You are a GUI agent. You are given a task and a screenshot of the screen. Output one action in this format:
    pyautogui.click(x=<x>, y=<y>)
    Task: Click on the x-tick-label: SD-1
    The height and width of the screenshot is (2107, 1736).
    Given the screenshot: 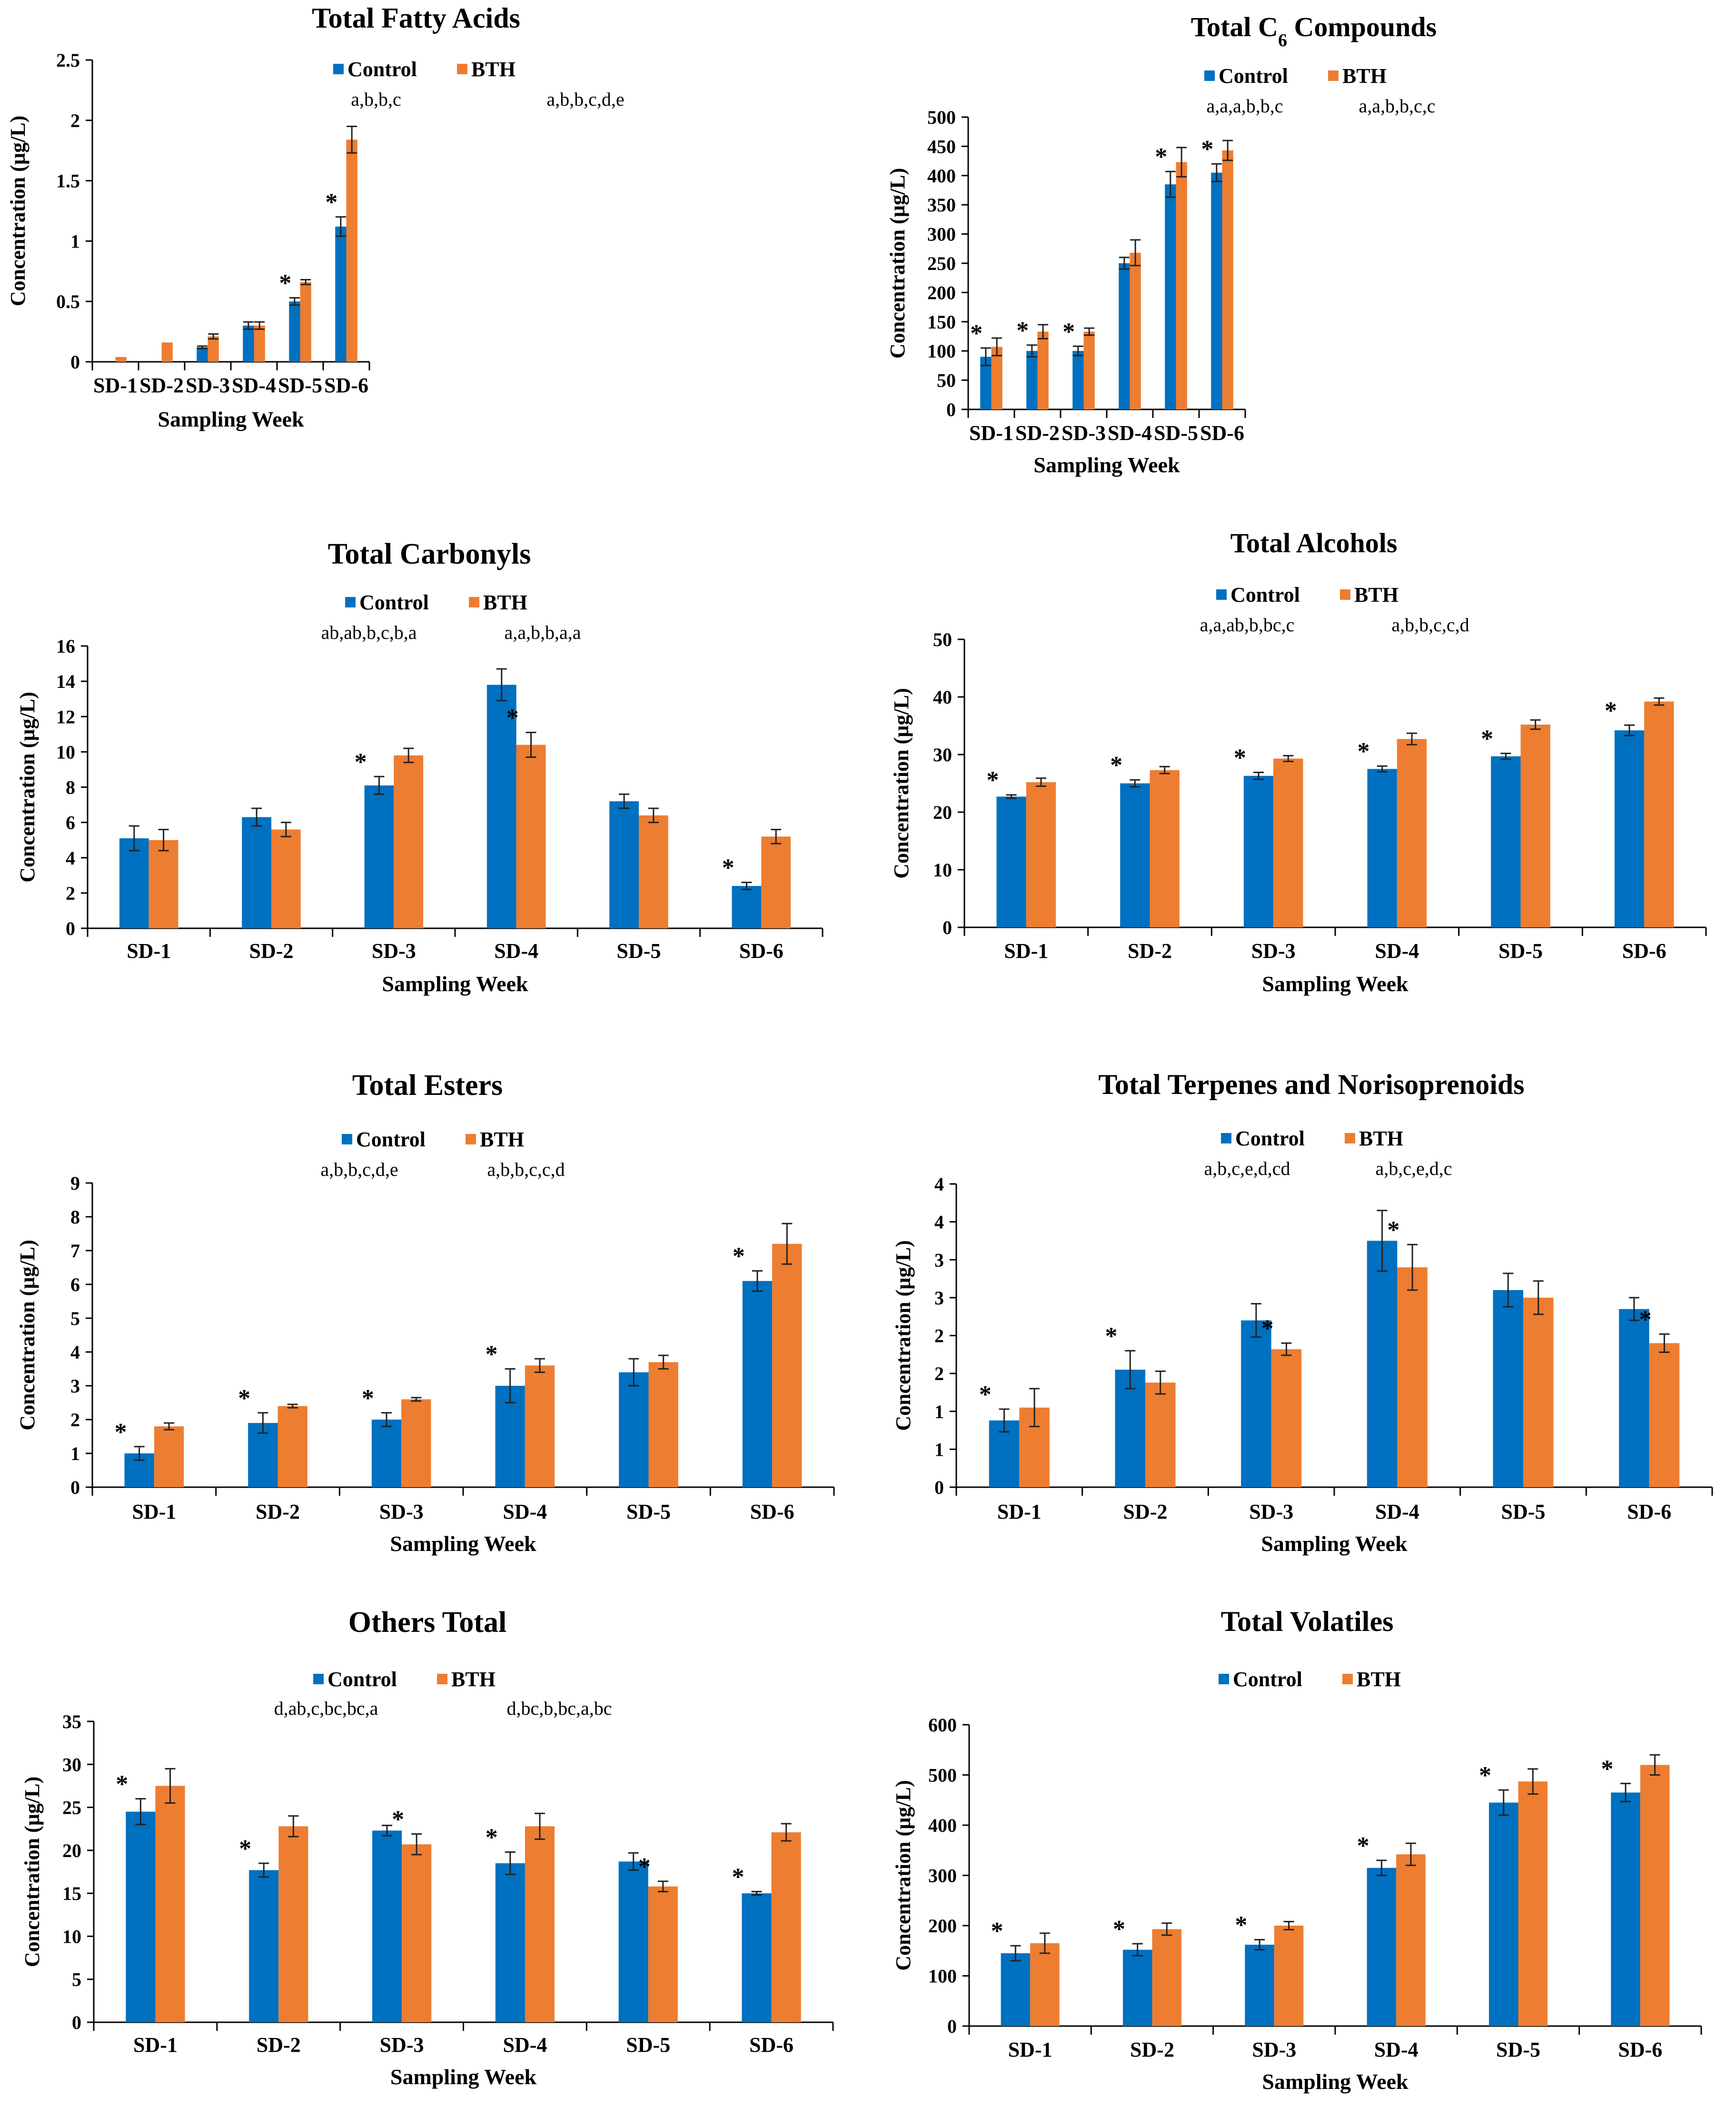 What is the action you would take?
    pyautogui.click(x=149, y=951)
    